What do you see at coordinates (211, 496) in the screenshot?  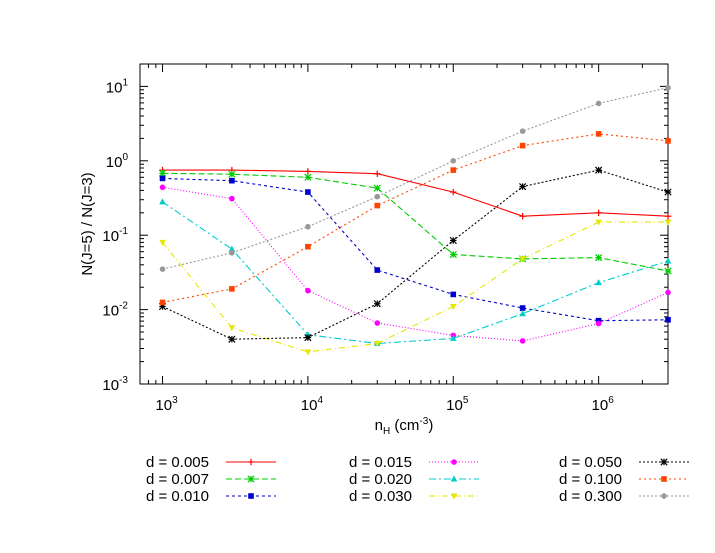 I see `legend-item: d = 0.010` at bounding box center [211, 496].